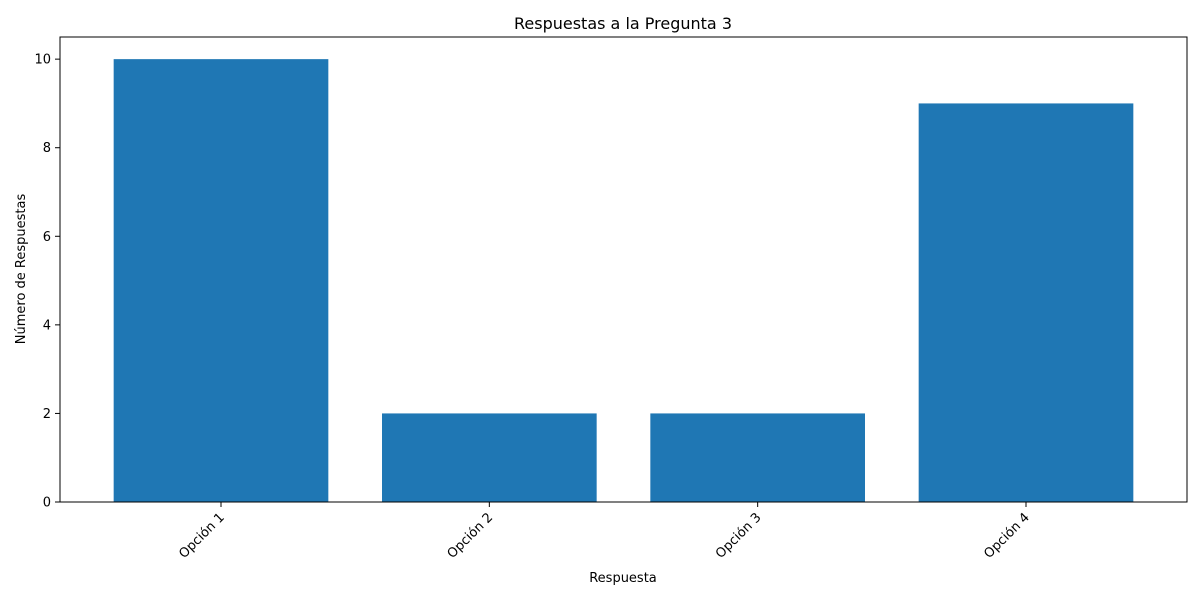 This screenshot has width=1200, height=600. I want to click on x-tick-label: Opción 3, so click(739, 536).